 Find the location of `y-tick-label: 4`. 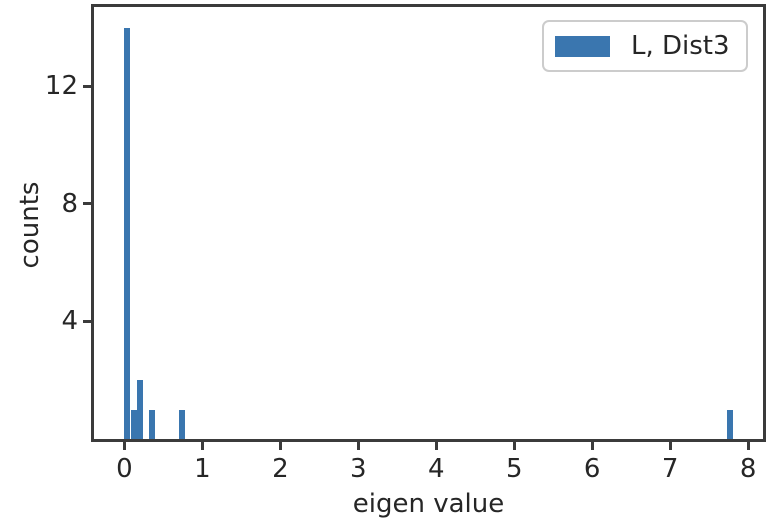

y-tick-label: 4 is located at coordinates (69, 321).